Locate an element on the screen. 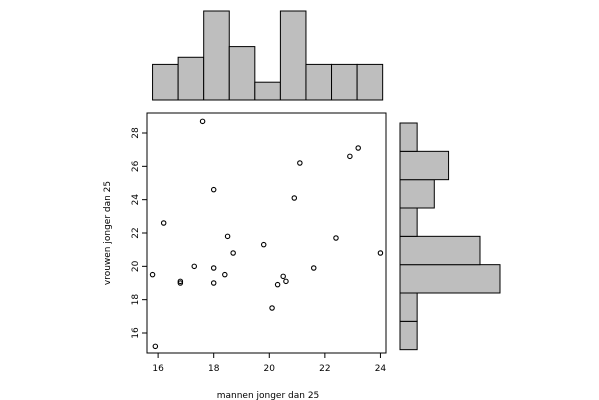 The height and width of the screenshot is (400, 599). x-tick-label-4: 24 is located at coordinates (381, 369).